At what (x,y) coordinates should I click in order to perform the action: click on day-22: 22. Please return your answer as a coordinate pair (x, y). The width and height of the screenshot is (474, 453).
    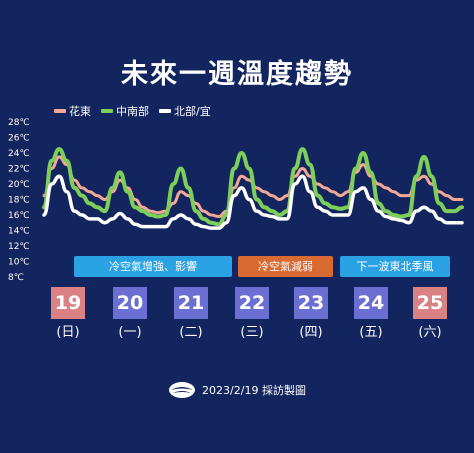
    Looking at the image, I should click on (252, 303).